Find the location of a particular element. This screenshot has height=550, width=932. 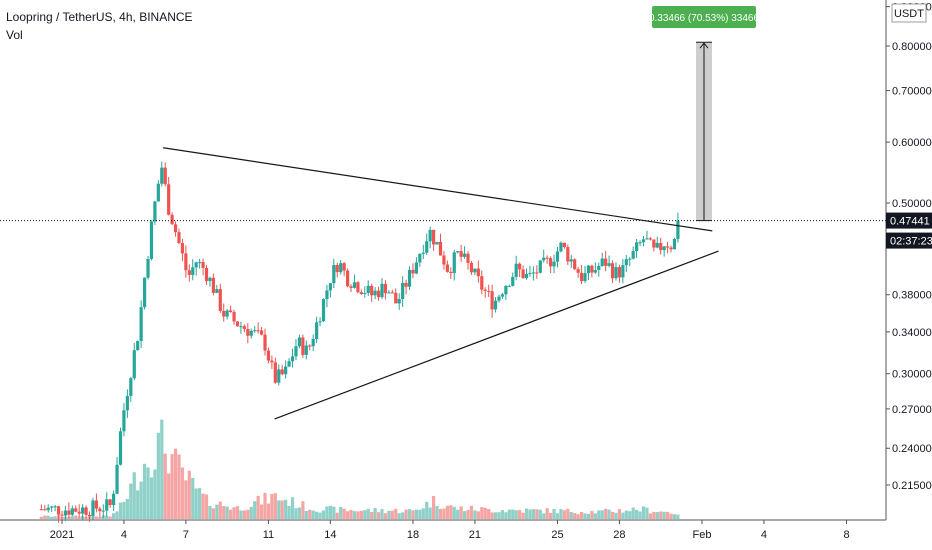

upper-trendline is located at coordinates (438, 189).